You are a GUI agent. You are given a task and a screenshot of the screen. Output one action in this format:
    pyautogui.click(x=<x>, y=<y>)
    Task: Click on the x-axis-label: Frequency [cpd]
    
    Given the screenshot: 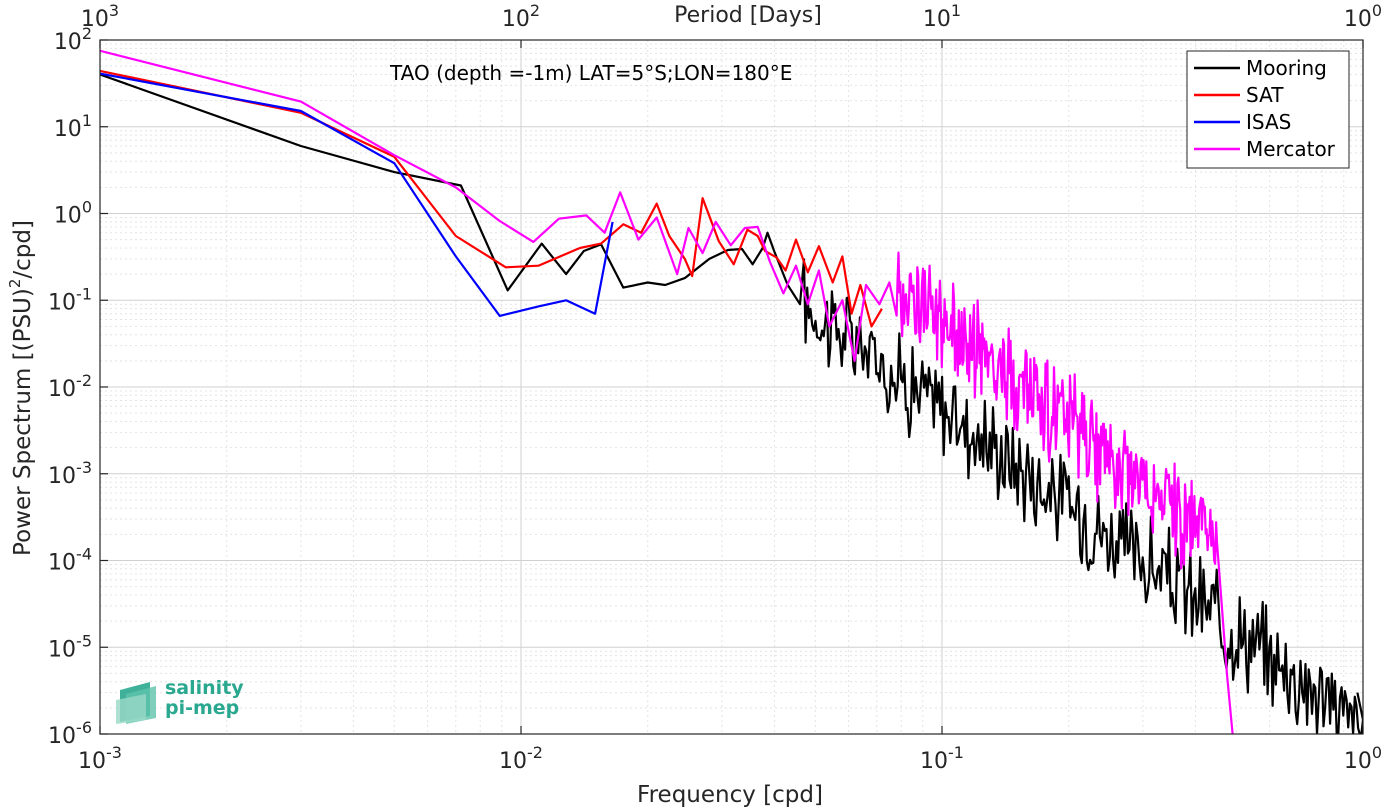 What is the action you would take?
    pyautogui.click(x=730, y=795)
    